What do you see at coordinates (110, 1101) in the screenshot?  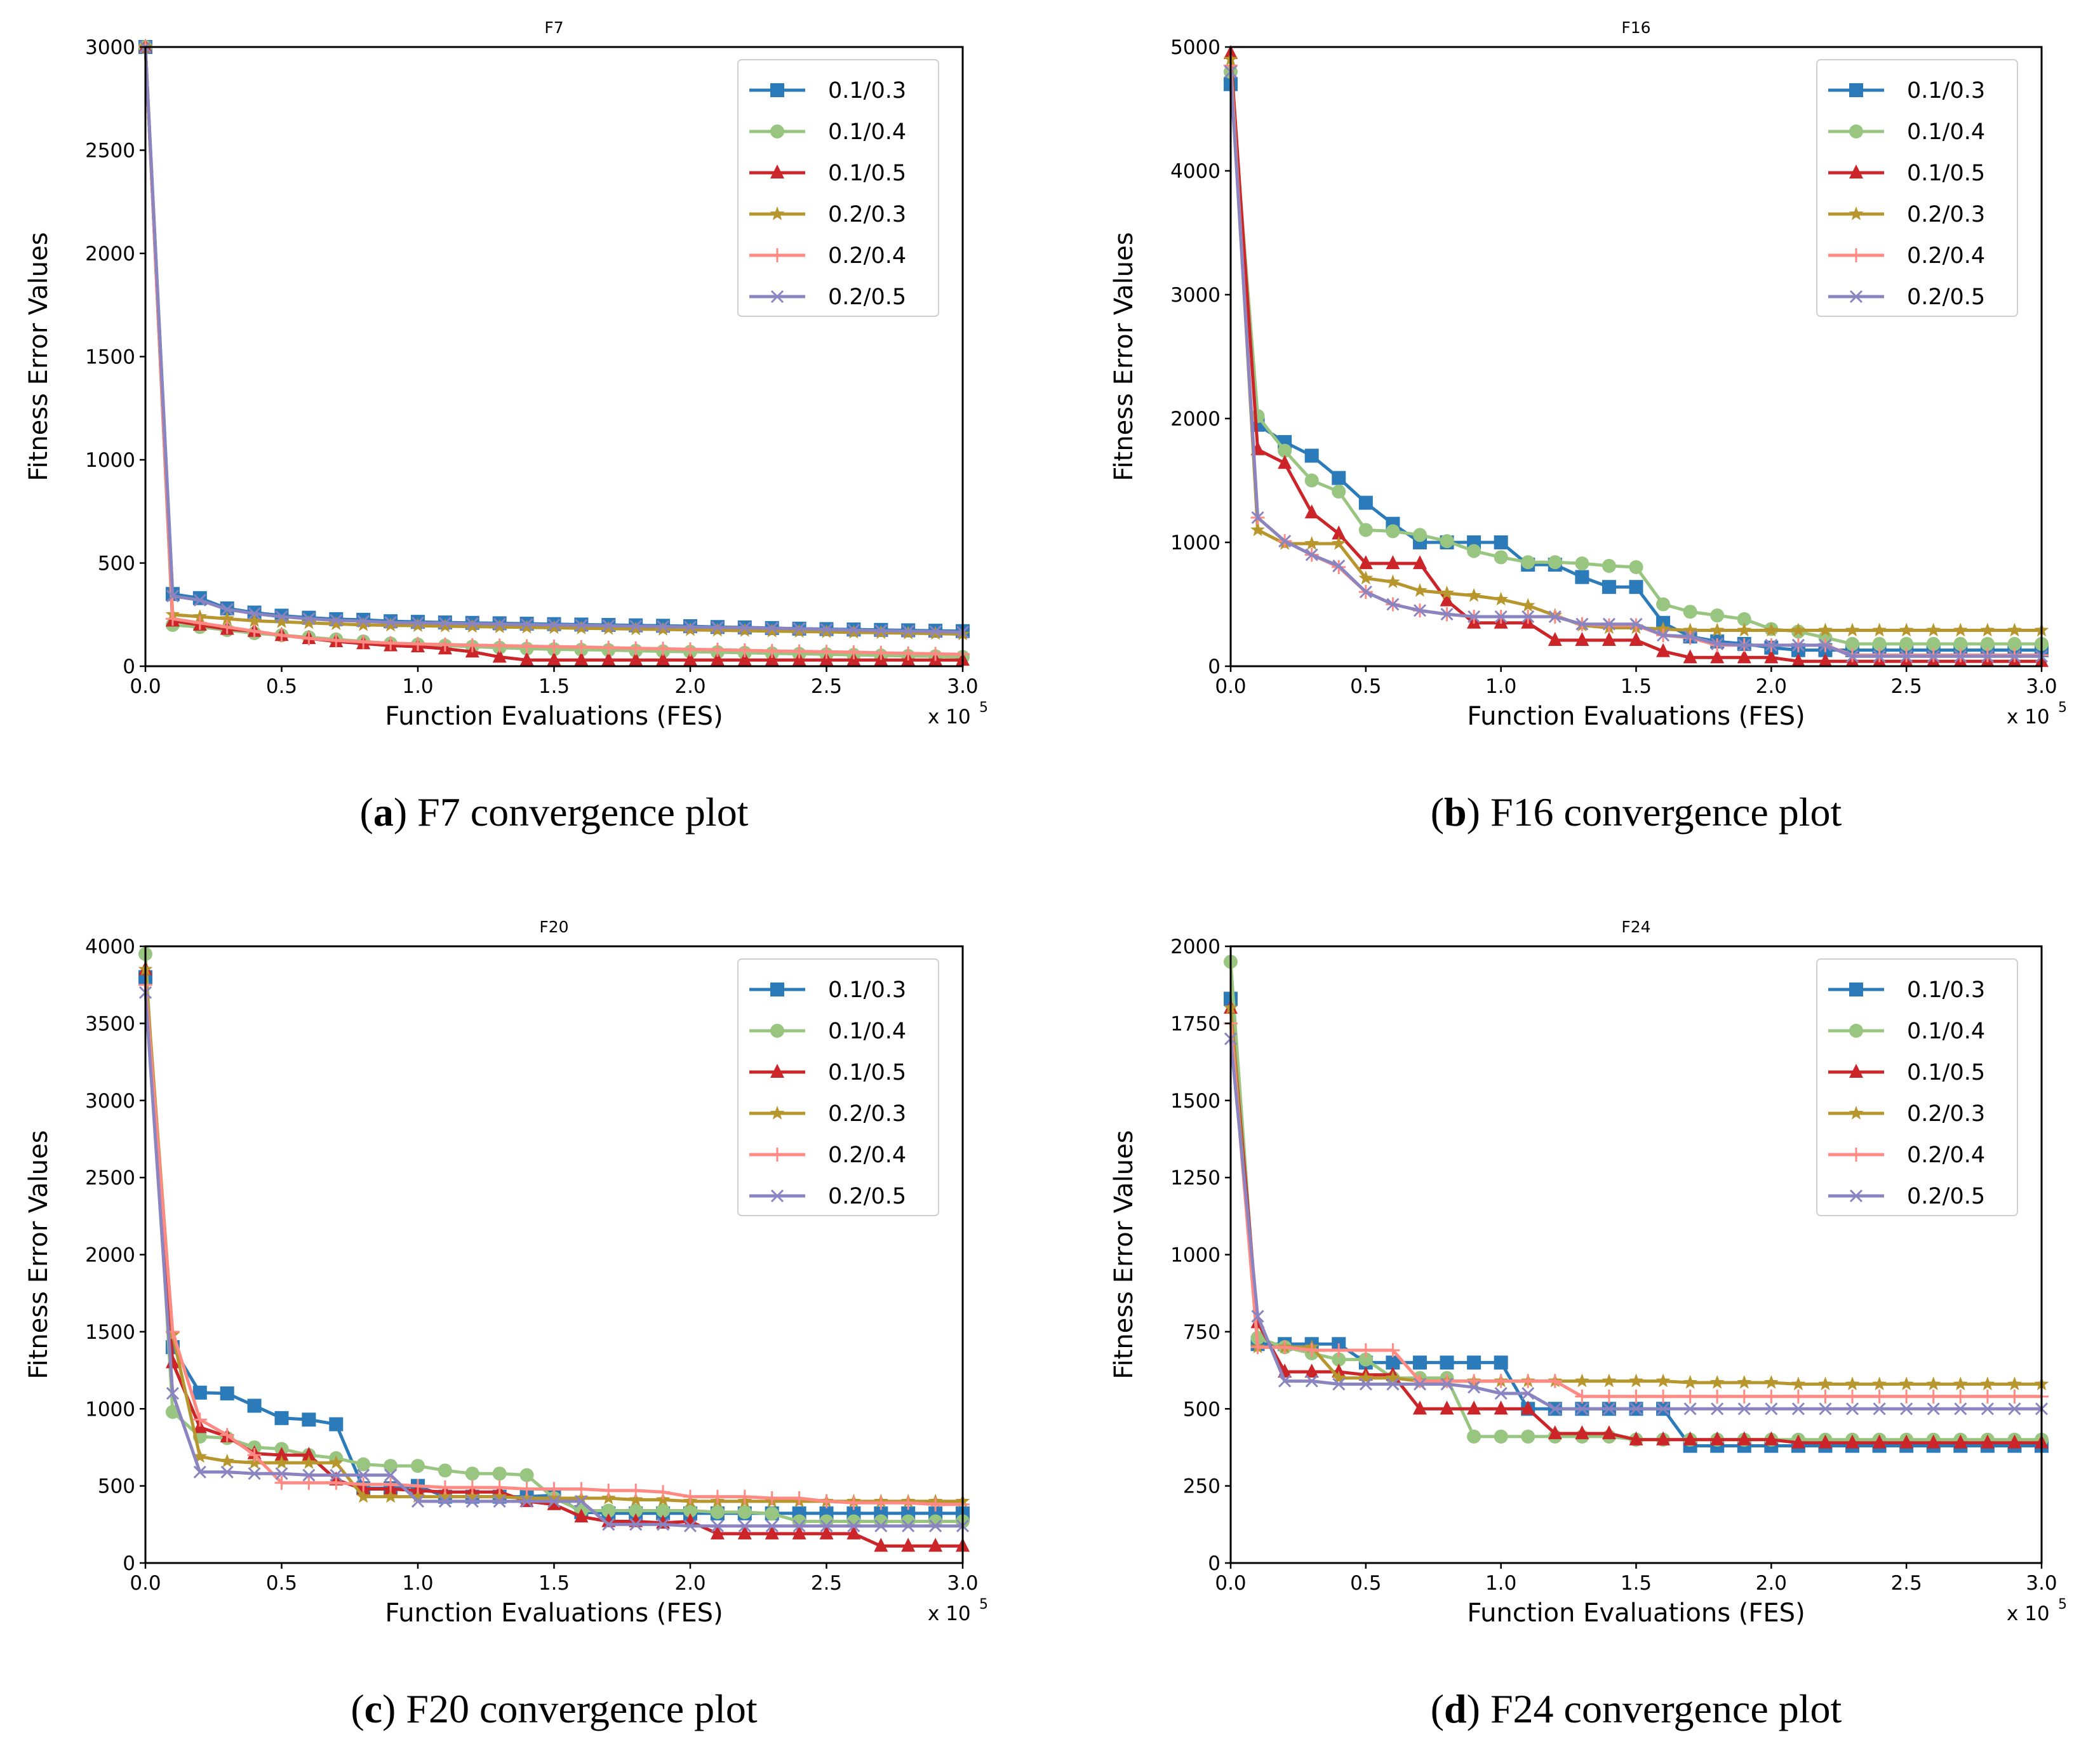 I see `y-tick-label: 3000` at bounding box center [110, 1101].